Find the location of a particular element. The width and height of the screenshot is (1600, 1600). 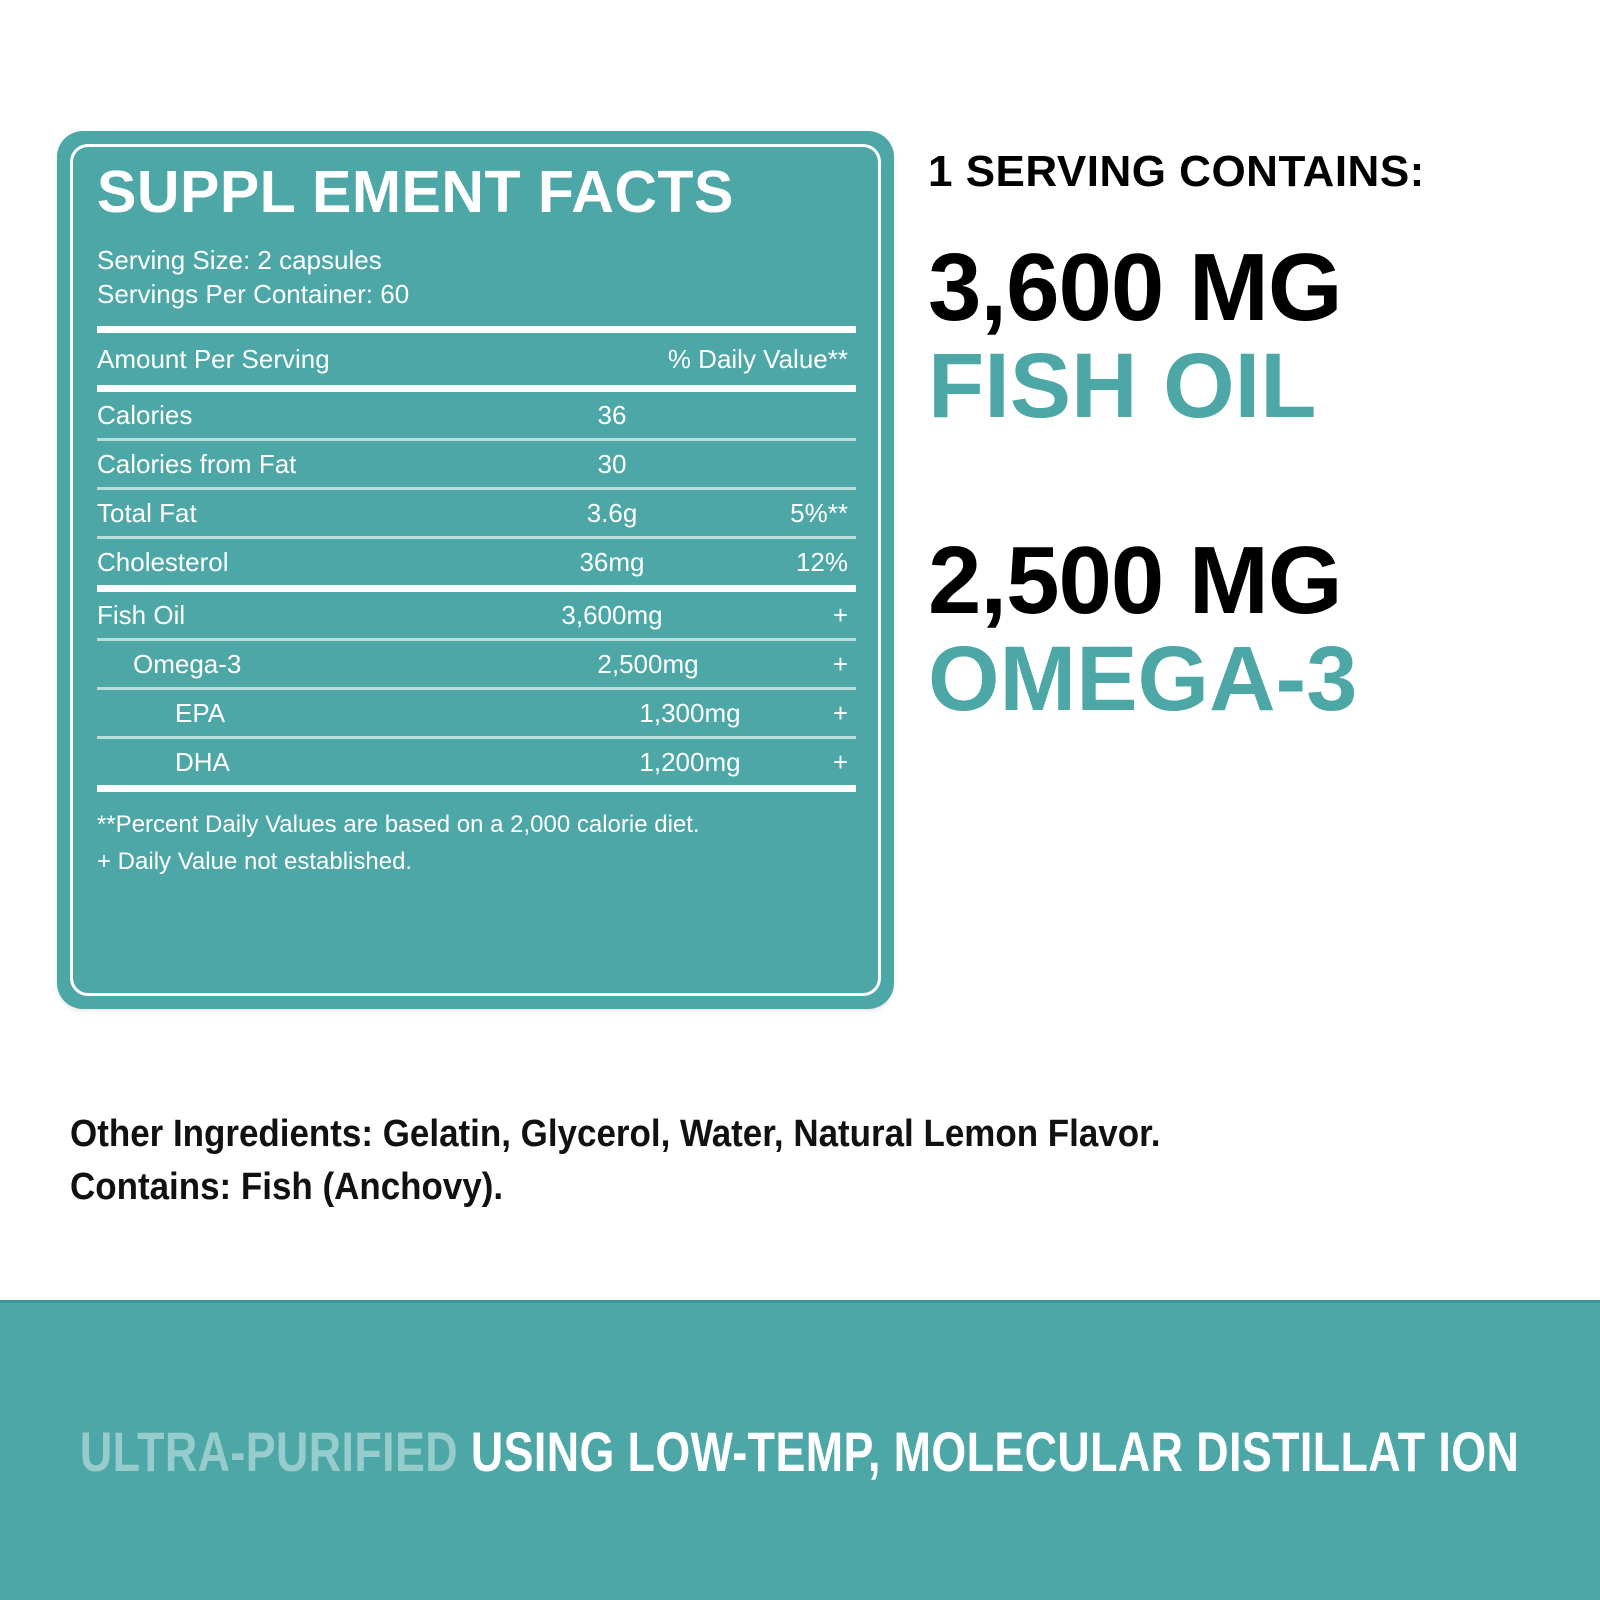

cell-nutrient: Calories from Fat is located at coordinates (197, 463).